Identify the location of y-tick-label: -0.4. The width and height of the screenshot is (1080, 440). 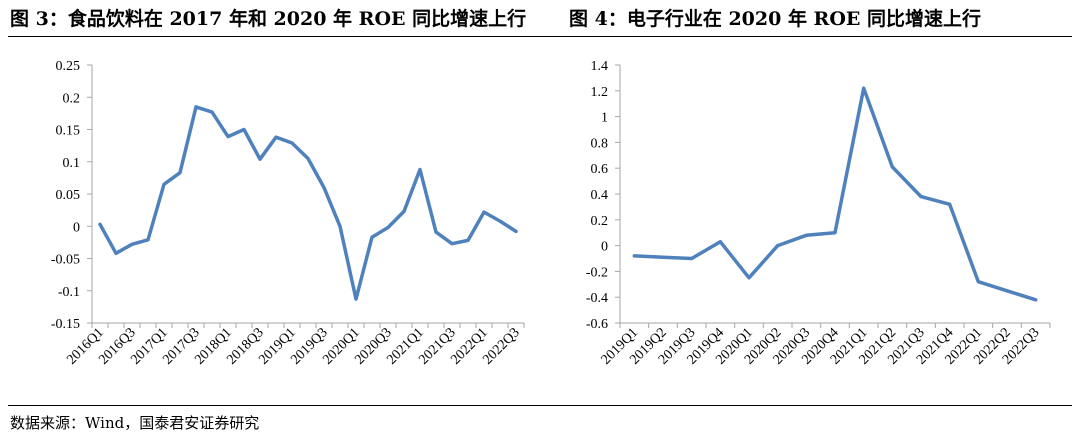
(597, 298).